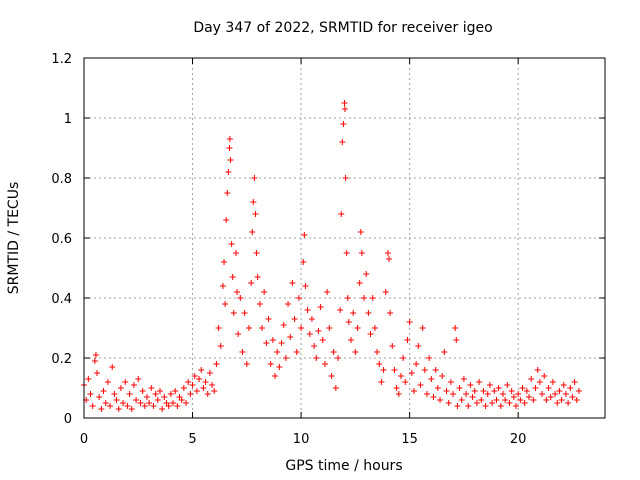  Describe the element at coordinates (61, 299) in the screenshot. I see `y-tick-label: 0.4` at that location.